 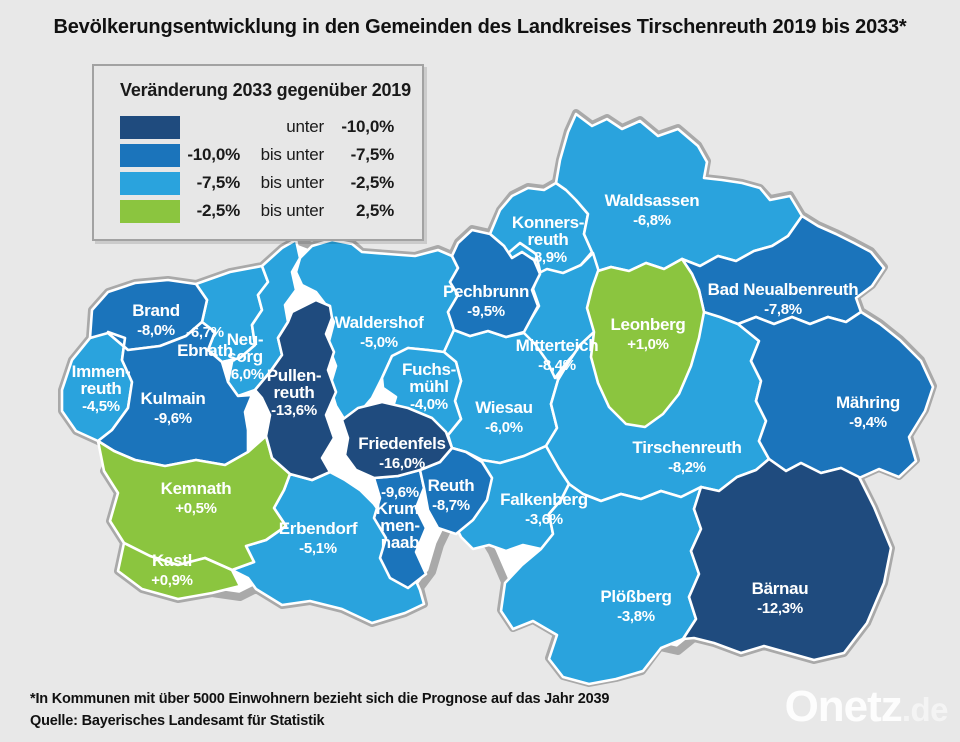 What do you see at coordinates (647, 334) in the screenshot?
I see `region-label-leonberg: Leonberg +1,0%` at bounding box center [647, 334].